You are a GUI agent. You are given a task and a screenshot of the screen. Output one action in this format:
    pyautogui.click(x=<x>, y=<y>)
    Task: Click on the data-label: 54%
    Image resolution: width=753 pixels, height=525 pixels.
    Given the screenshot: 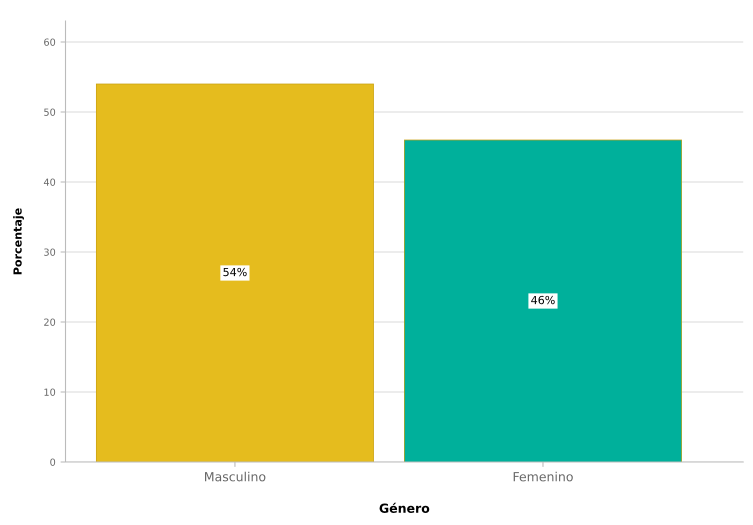 What is the action you would take?
    pyautogui.click(x=235, y=272)
    